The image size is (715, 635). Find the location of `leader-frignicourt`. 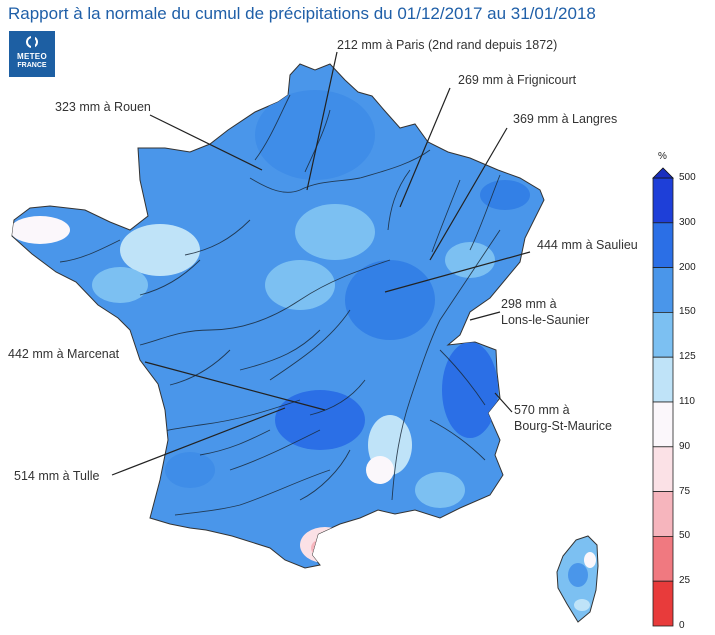

leader-frignicourt is located at coordinates (425, 147).